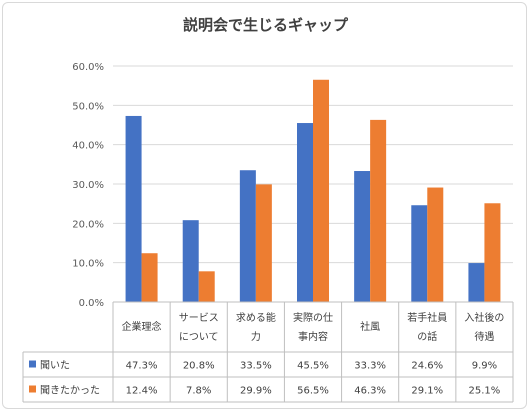 The height and width of the screenshot is (413, 531). What do you see at coordinates (484, 317) in the screenshot?
I see `category-label-line: 入社後の` at bounding box center [484, 317].